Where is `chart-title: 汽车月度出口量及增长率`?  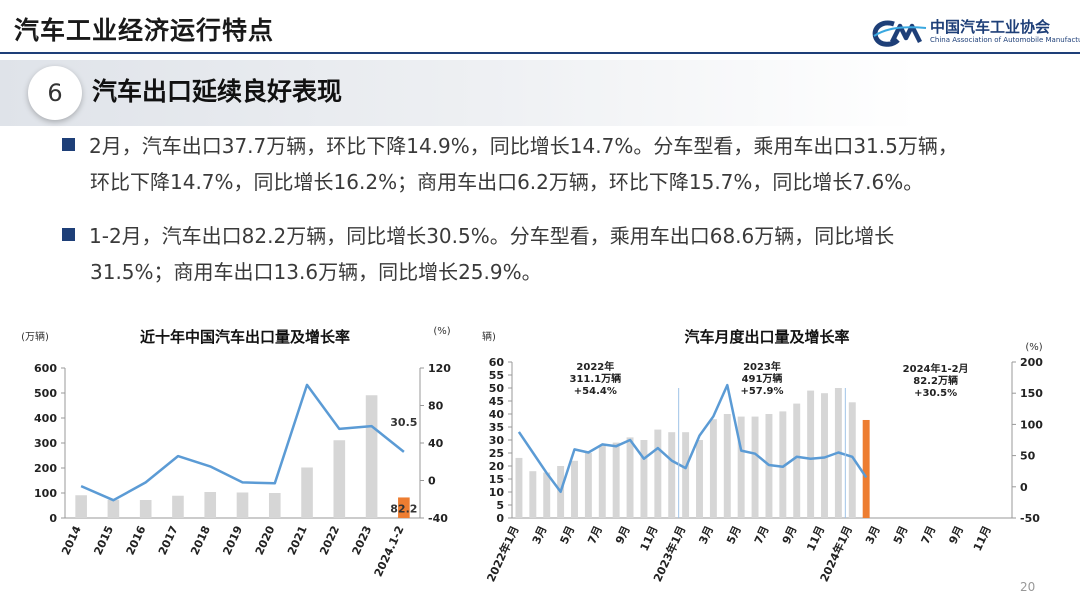 chart-title: 汽车月度出口量及增长率 is located at coordinates (766, 337).